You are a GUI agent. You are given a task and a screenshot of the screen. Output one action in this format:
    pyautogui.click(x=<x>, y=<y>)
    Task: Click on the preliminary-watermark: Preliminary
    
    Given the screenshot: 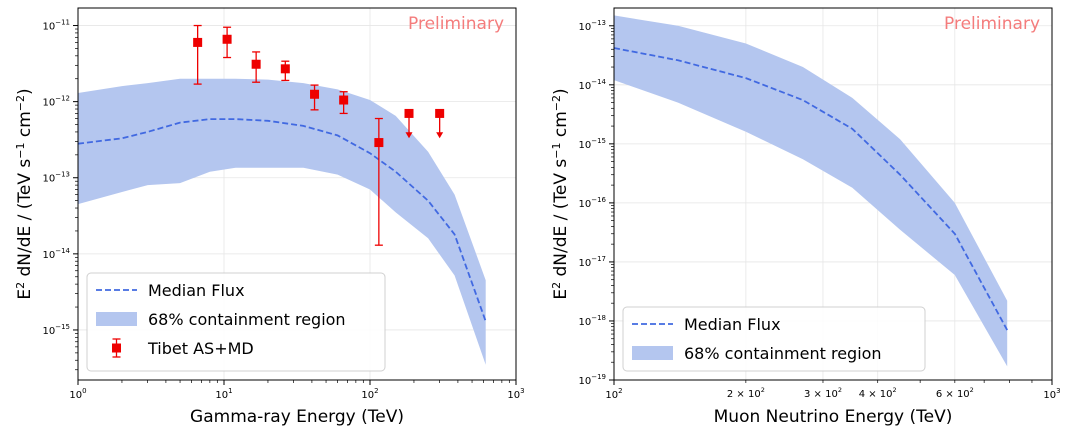 What is the action you would take?
    pyautogui.click(x=992, y=24)
    